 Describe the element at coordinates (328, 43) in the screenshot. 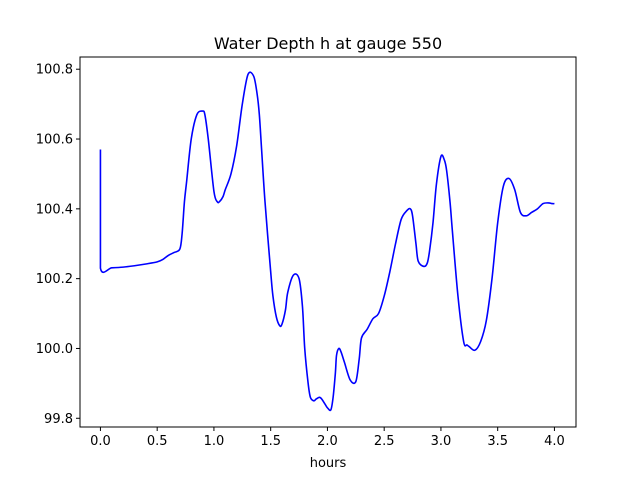

I see `chart-title: Water Depth h at gauge 550` at that location.